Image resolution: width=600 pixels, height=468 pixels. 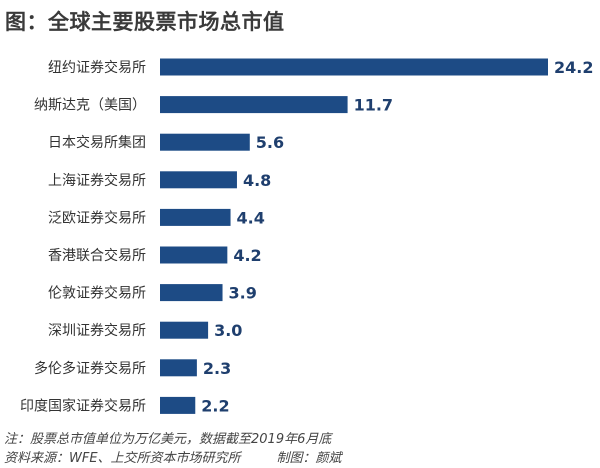 What do you see at coordinates (247, 255) in the screenshot?
I see `value-label: 4.2` at bounding box center [247, 255].